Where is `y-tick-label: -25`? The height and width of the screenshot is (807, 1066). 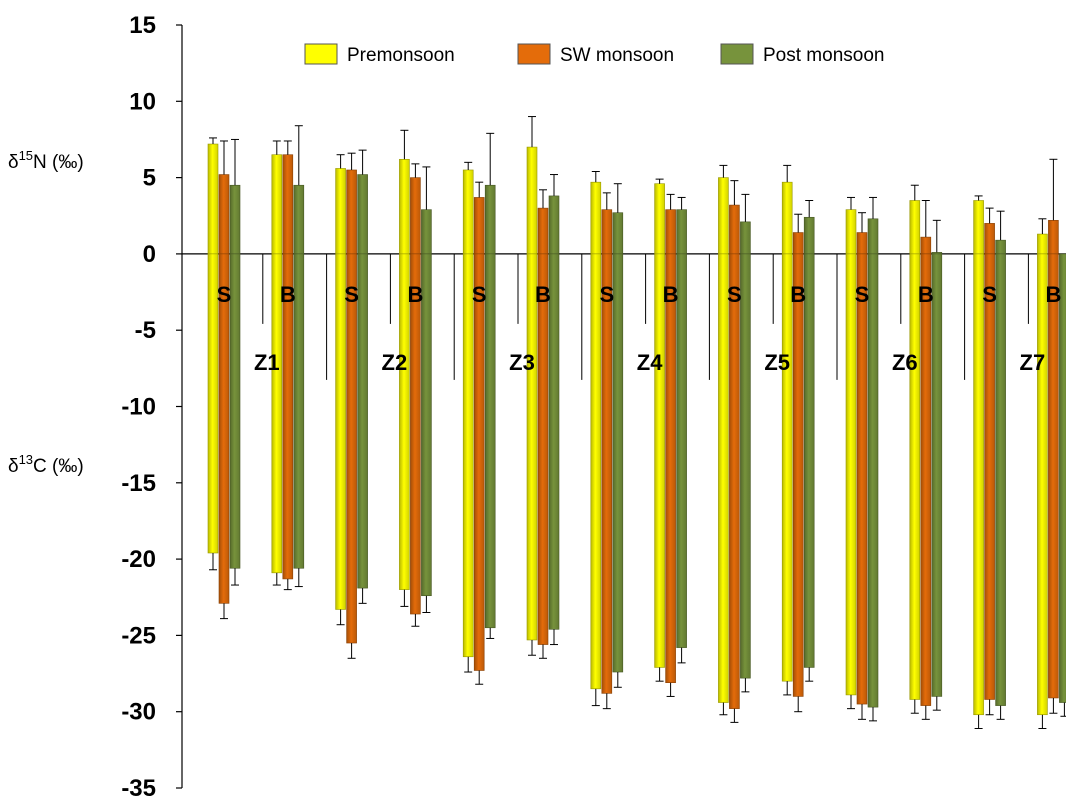
y-tick-label: -25 is located at coordinates (138, 635).